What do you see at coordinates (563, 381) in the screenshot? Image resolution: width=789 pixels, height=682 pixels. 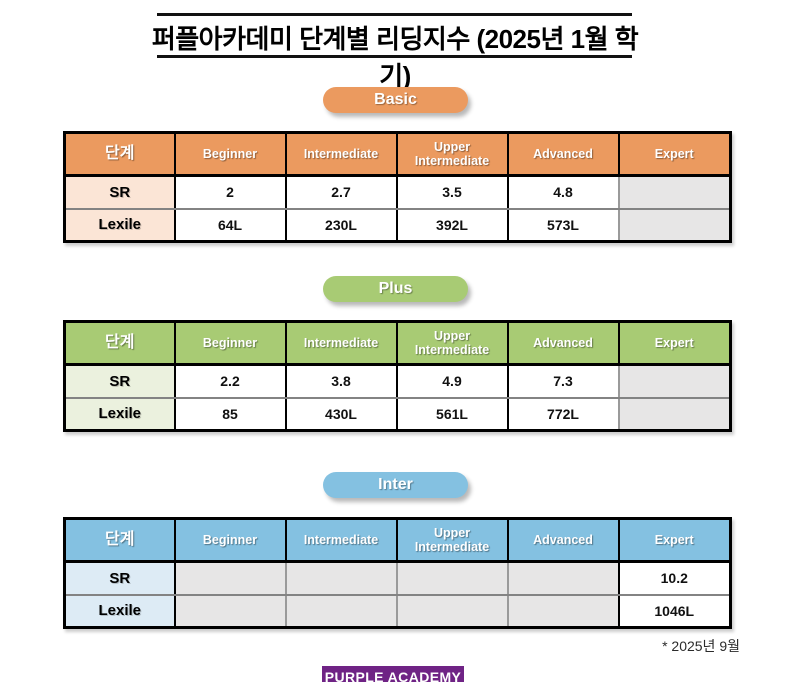 I see `cell-plus-sr-advanced: 7.3` at bounding box center [563, 381].